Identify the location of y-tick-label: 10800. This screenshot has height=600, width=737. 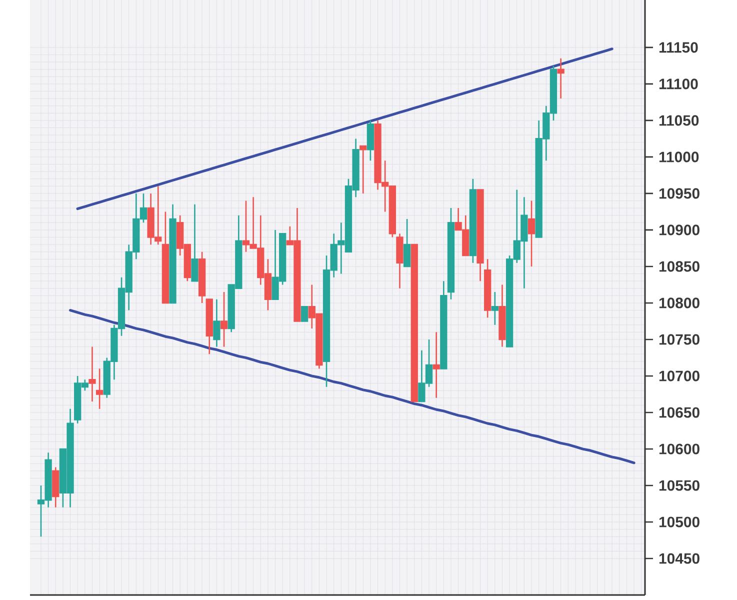
(679, 303).